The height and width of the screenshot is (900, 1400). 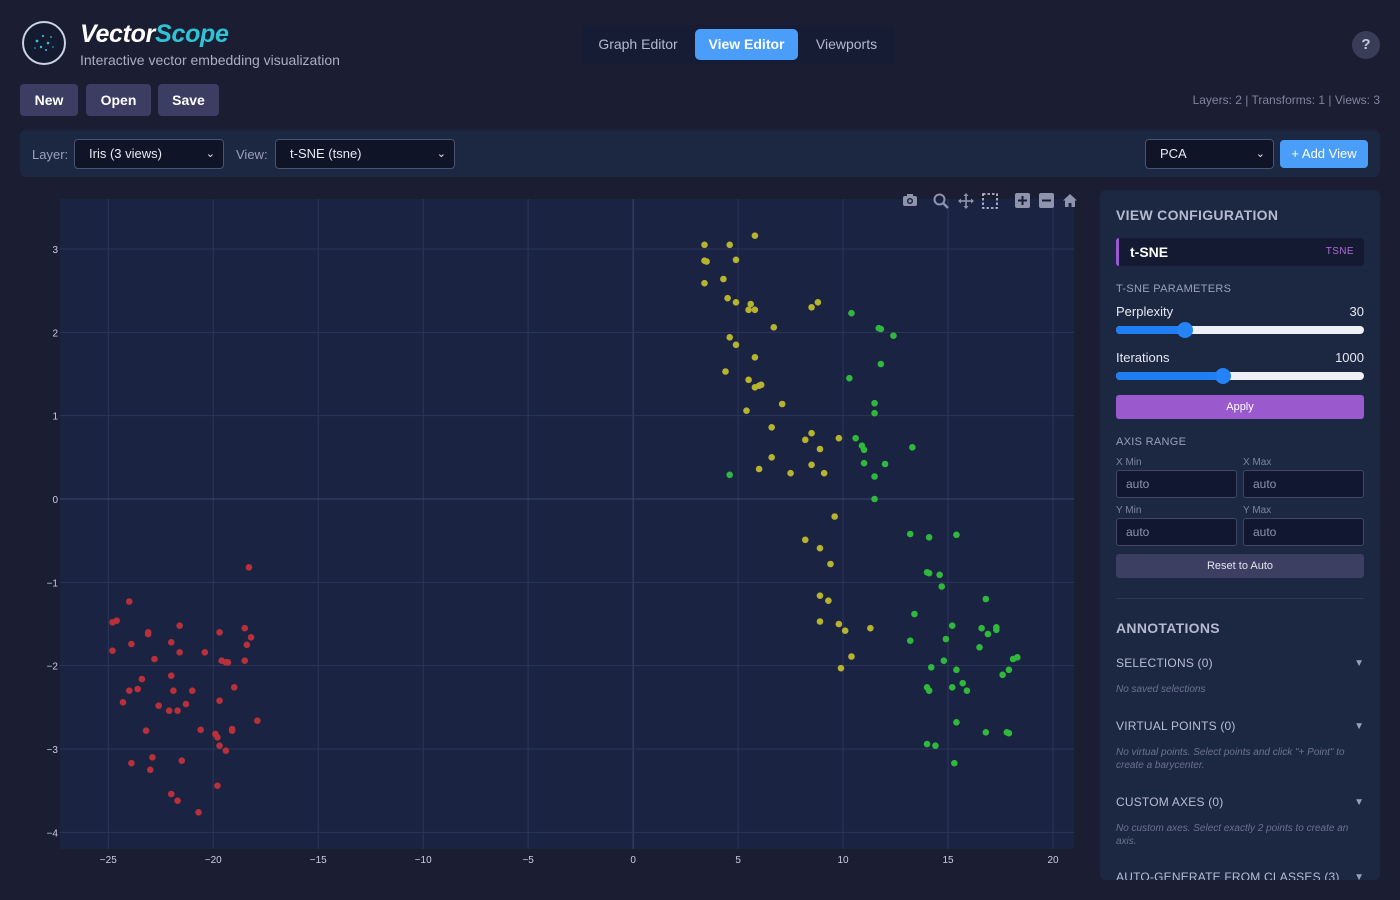 What do you see at coordinates (1164, 663) in the screenshot?
I see `selections-header: SELECTIONS (0)` at bounding box center [1164, 663].